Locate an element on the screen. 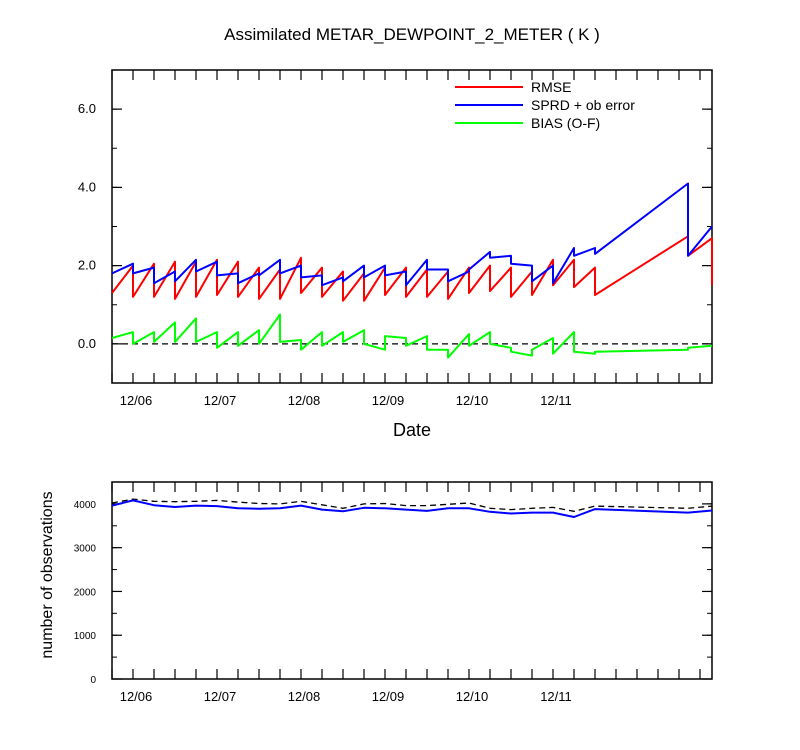  y-tick-label: 3000 is located at coordinates (85, 549).